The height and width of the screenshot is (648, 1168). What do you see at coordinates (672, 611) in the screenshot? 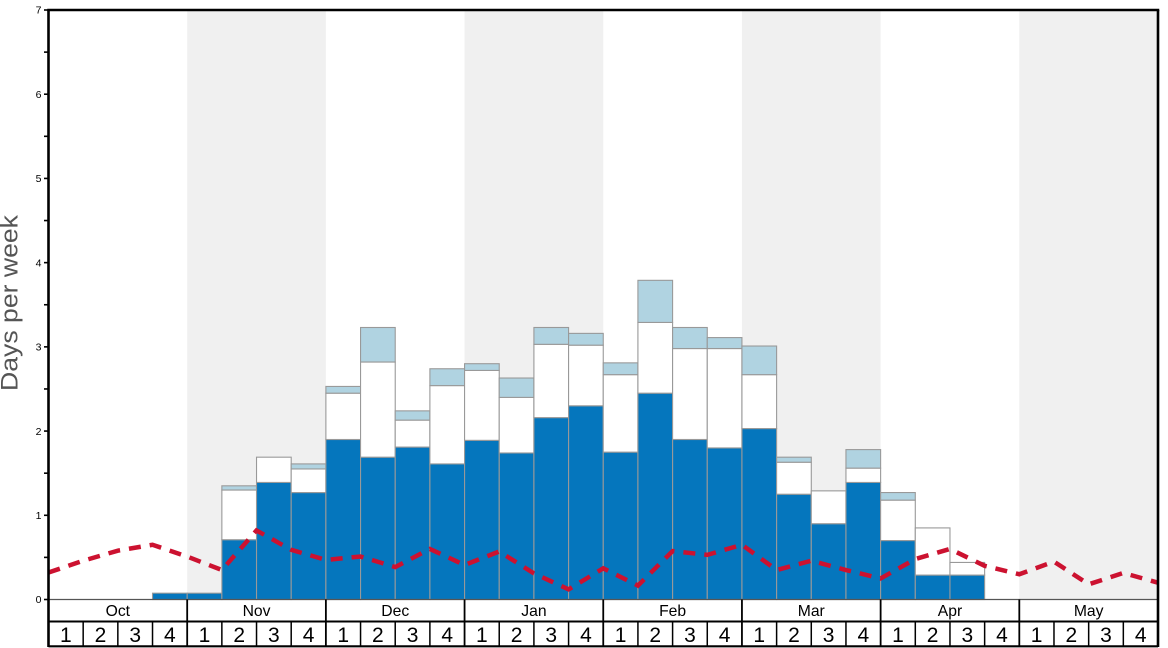
I see `svg-text: Feb` at bounding box center [672, 611].